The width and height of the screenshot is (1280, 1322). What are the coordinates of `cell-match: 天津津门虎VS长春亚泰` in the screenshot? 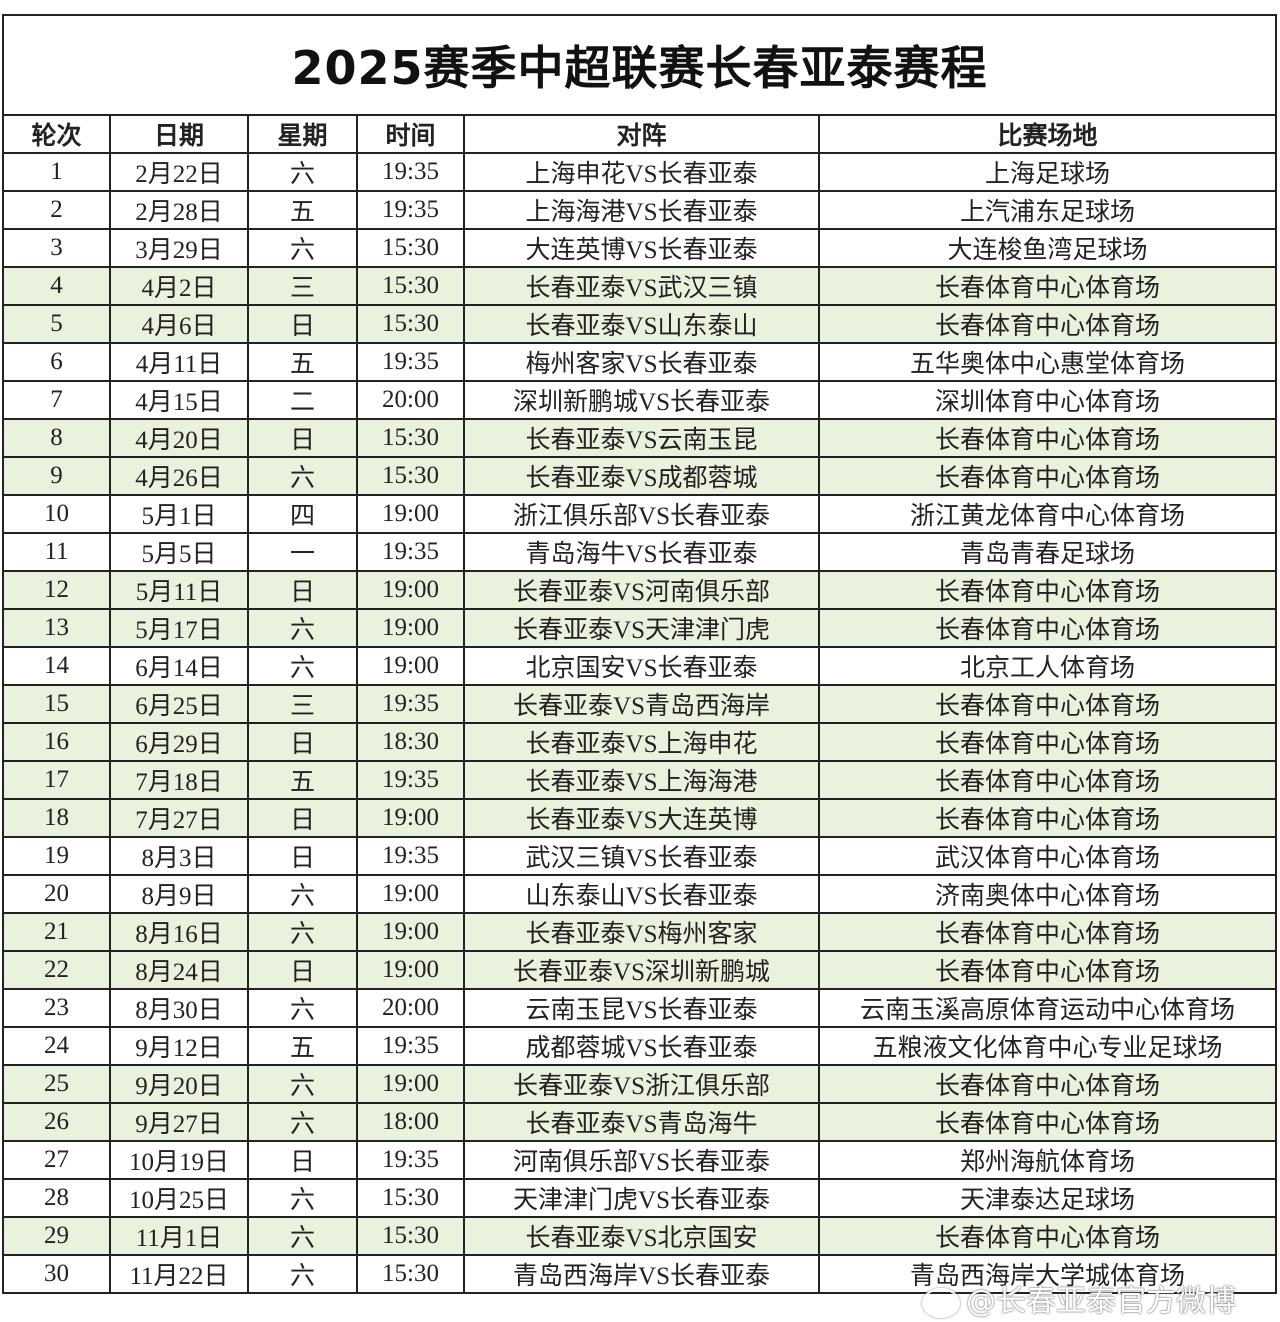 It's located at (641, 1198).